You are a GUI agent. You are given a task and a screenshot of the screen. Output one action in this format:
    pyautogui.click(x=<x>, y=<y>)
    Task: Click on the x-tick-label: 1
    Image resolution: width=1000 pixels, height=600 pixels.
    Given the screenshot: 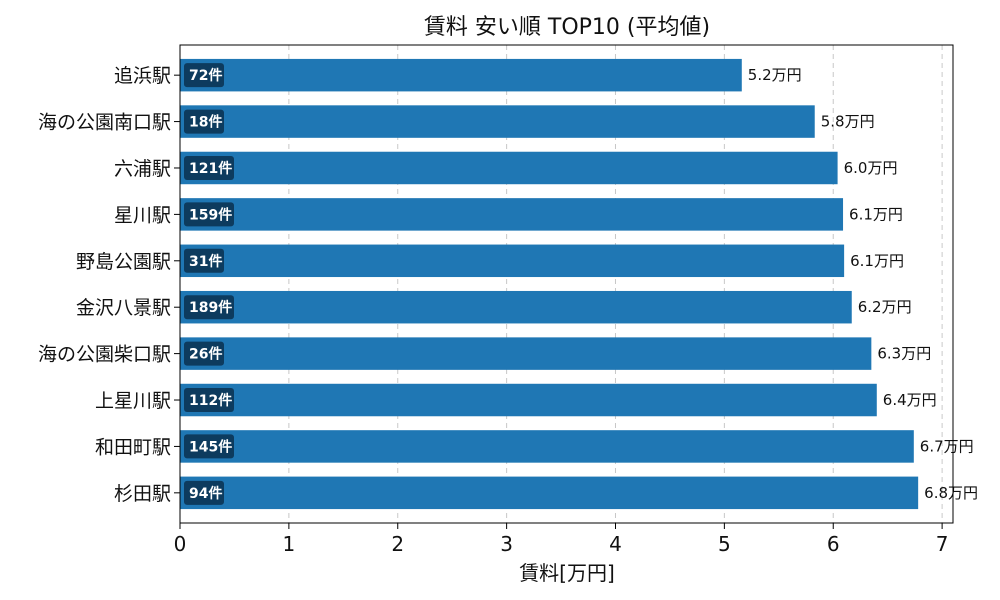 What is the action you would take?
    pyautogui.click(x=289, y=544)
    